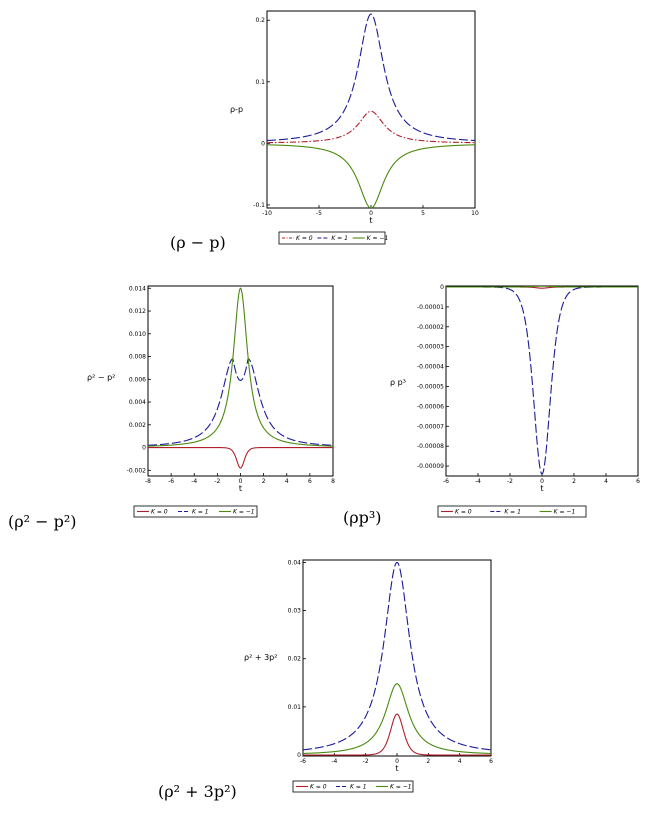 This screenshot has width=653, height=813. What do you see at coordinates (295, 611) in the screenshot?
I see `y-tick-label: 0.03` at bounding box center [295, 611].